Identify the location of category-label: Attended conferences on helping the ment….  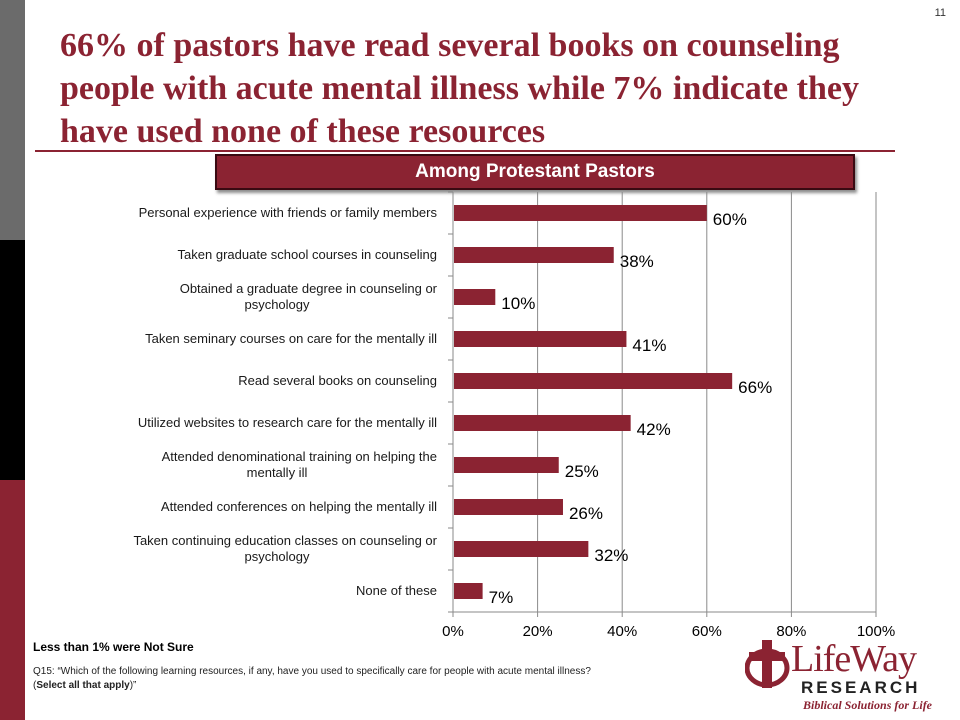
(299, 506).